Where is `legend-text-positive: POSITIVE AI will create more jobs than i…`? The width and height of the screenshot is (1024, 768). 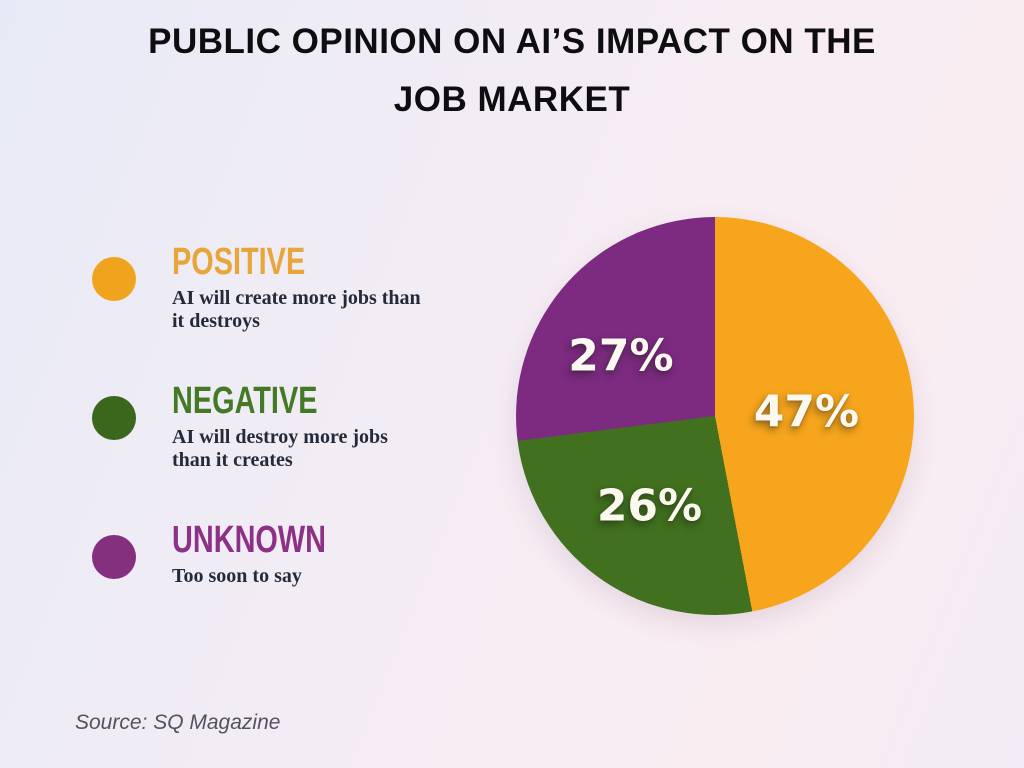 legend-text-positive: POSITIVE AI will create more jobs than i… is located at coordinates (296, 286).